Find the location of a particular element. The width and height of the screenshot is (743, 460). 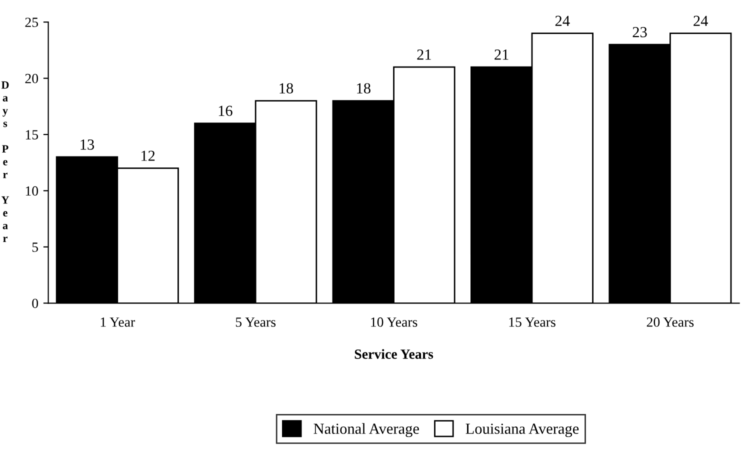

data-label: 12 is located at coordinates (148, 155).